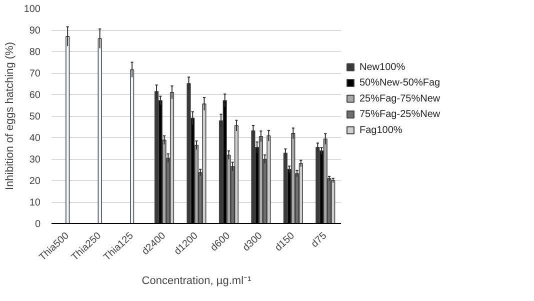 This screenshot has height=301, width=534. Describe the element at coordinates (32, 9) in the screenshot. I see `y-tick-label: 100` at that location.